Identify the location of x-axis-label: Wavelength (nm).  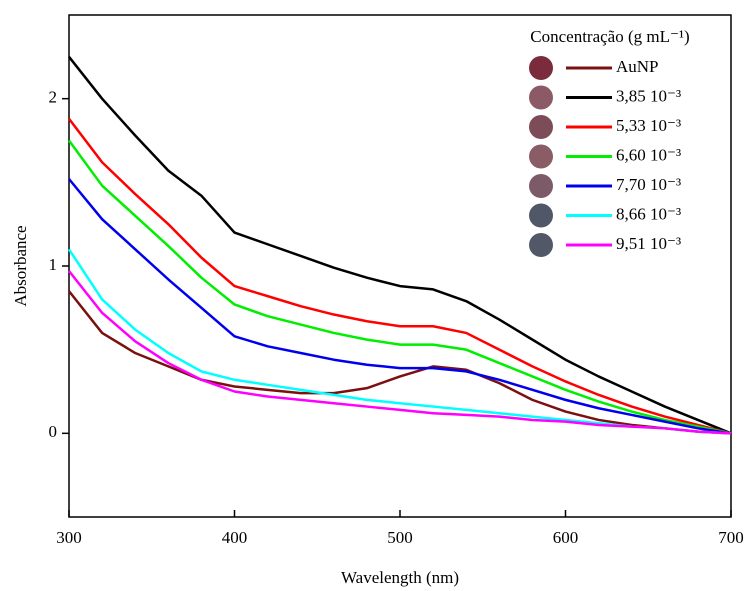
(400, 577).